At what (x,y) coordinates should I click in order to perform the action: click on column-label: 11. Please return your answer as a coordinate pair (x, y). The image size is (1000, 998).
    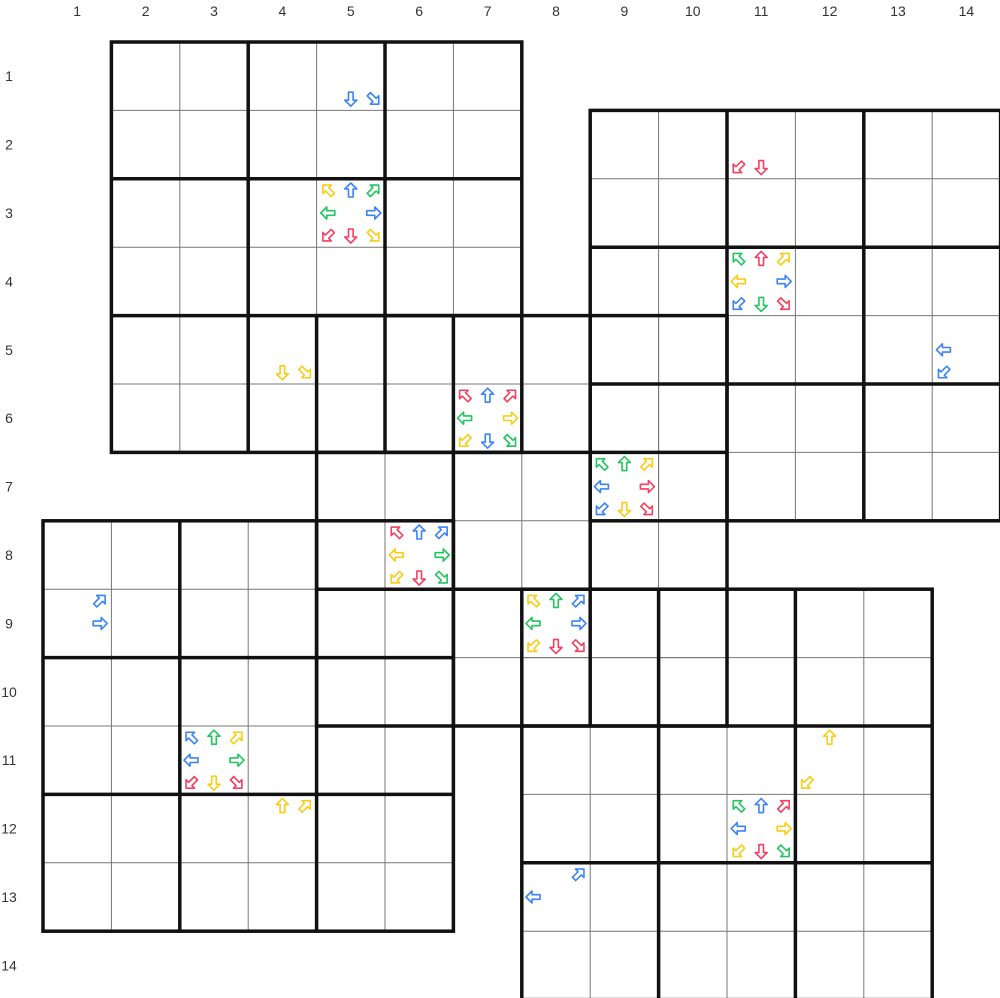
    Looking at the image, I should click on (761, 11).